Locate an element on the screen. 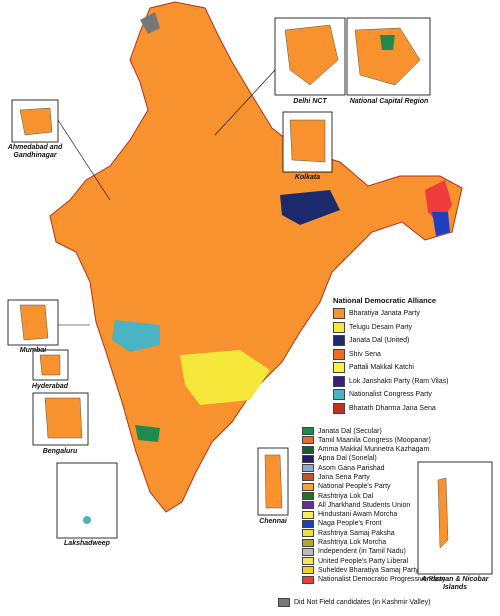 This screenshot has height=616, width=500. legend-label: Bharatiya Janata Party is located at coordinates (384, 313).